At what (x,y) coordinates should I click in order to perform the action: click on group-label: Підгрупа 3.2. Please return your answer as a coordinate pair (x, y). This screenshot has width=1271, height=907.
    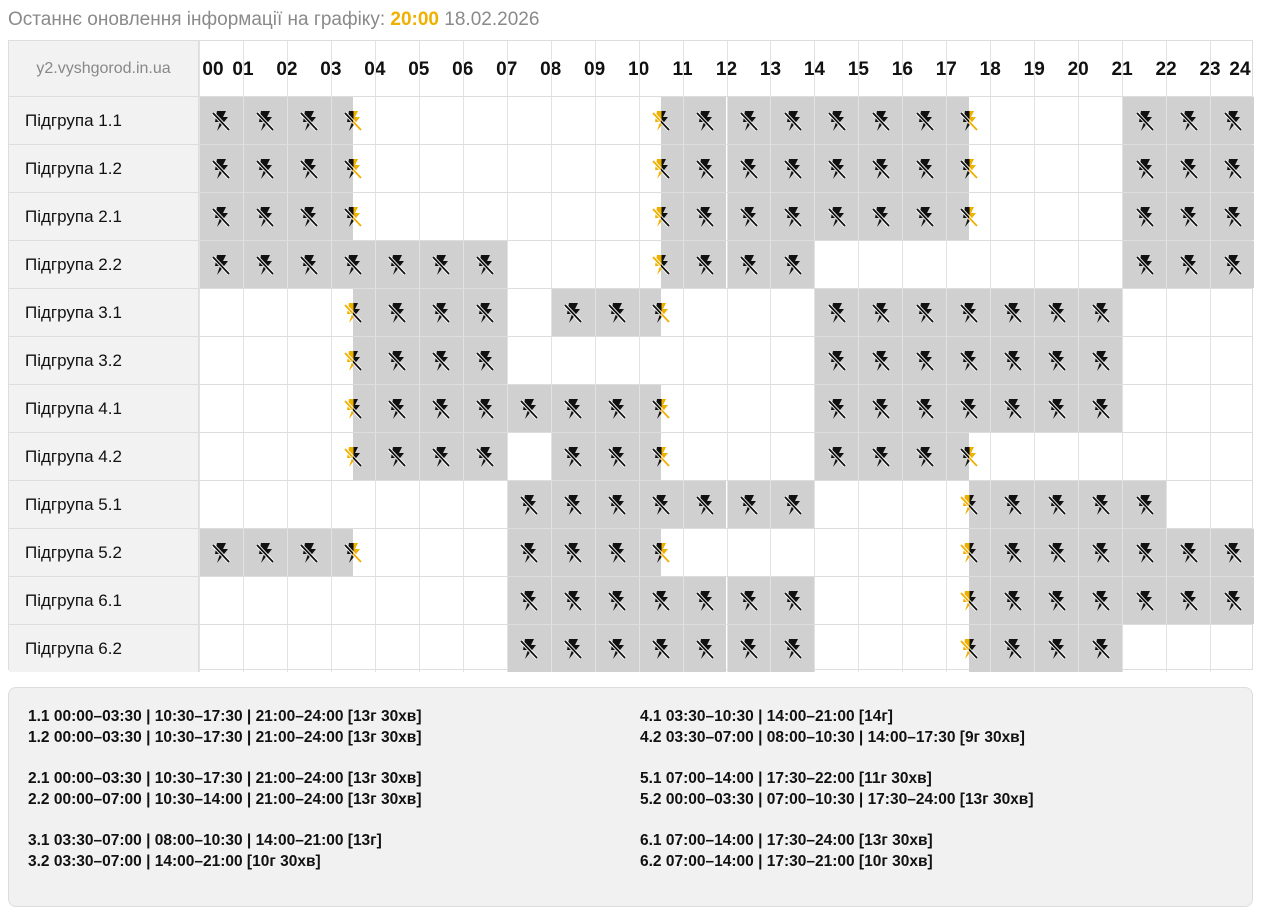
    Looking at the image, I should click on (104, 360).